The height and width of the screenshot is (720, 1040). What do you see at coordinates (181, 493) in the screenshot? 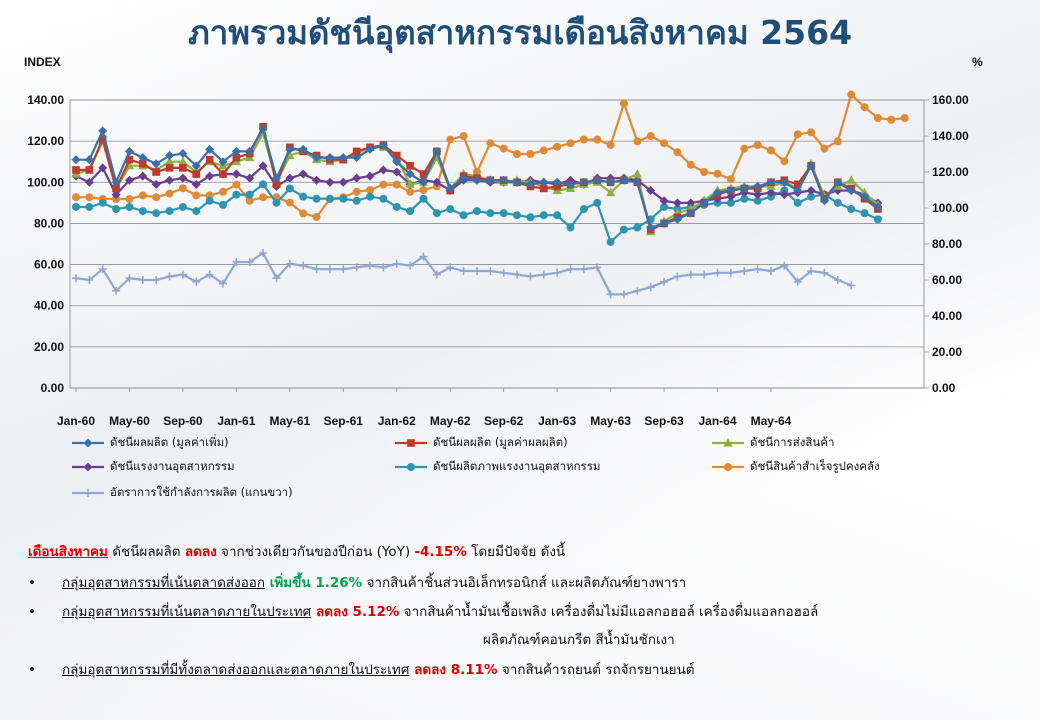
I see `legend-item: อัตราการใช้กำลังการผลิต (แกนขวา)` at bounding box center [181, 493].